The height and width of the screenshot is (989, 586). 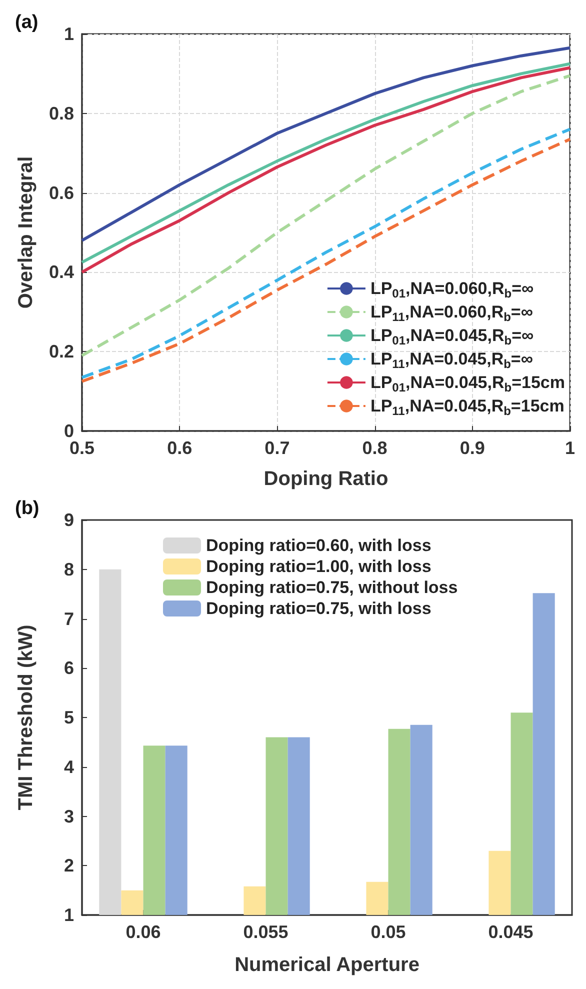 What do you see at coordinates (319, 545) in the screenshot?
I see `legend-label: Doping ratio=0.60, with loss` at bounding box center [319, 545].